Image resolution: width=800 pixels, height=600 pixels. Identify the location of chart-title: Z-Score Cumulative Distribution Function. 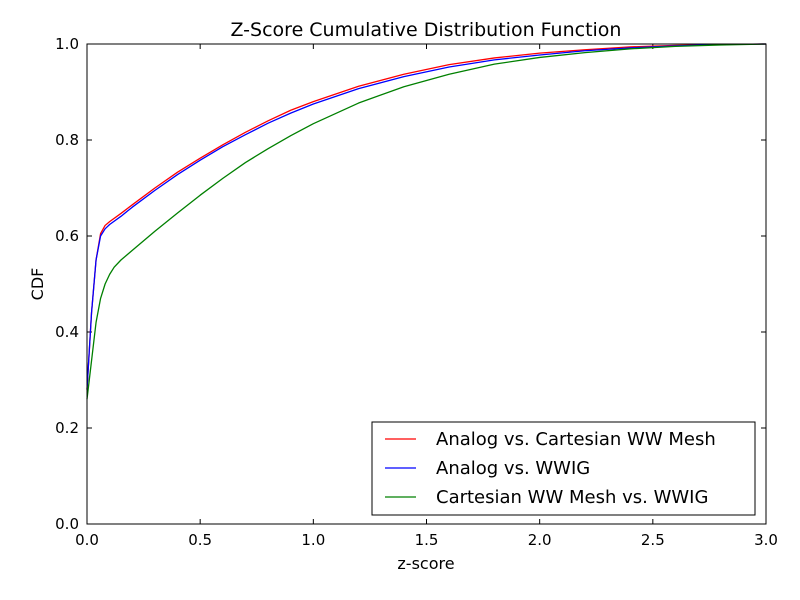
(426, 30).